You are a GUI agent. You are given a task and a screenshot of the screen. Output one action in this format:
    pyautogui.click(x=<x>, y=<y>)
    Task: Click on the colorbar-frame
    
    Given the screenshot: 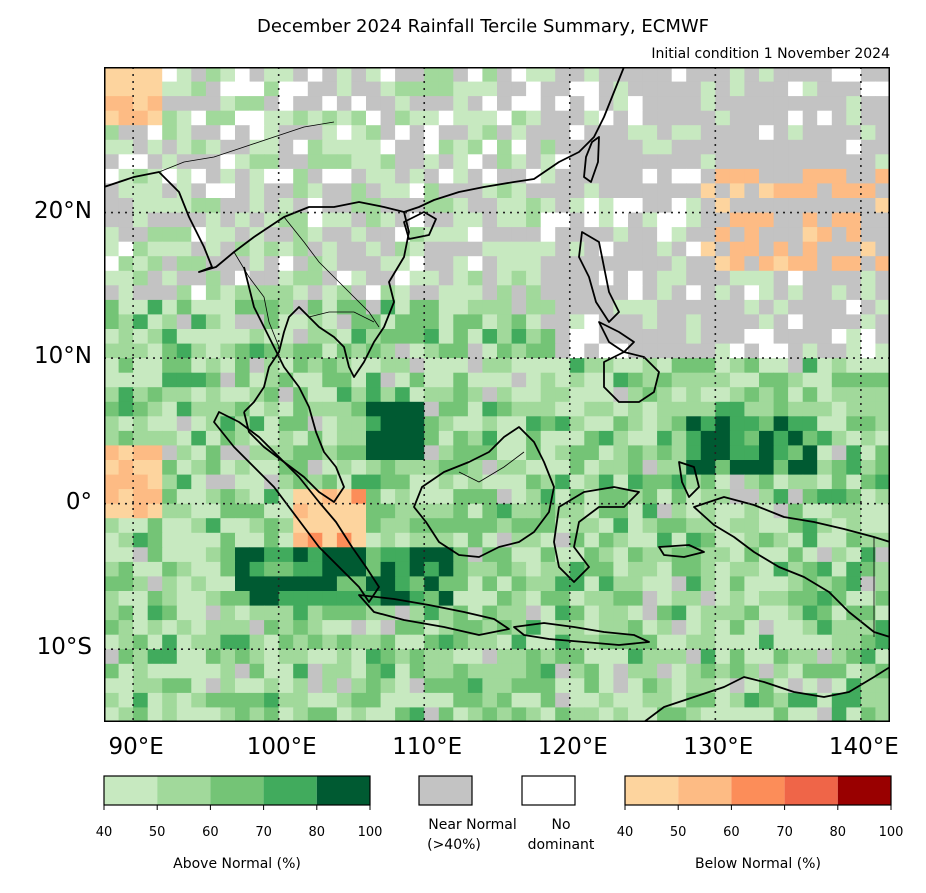 What is the action you would take?
    pyautogui.click(x=758, y=790)
    